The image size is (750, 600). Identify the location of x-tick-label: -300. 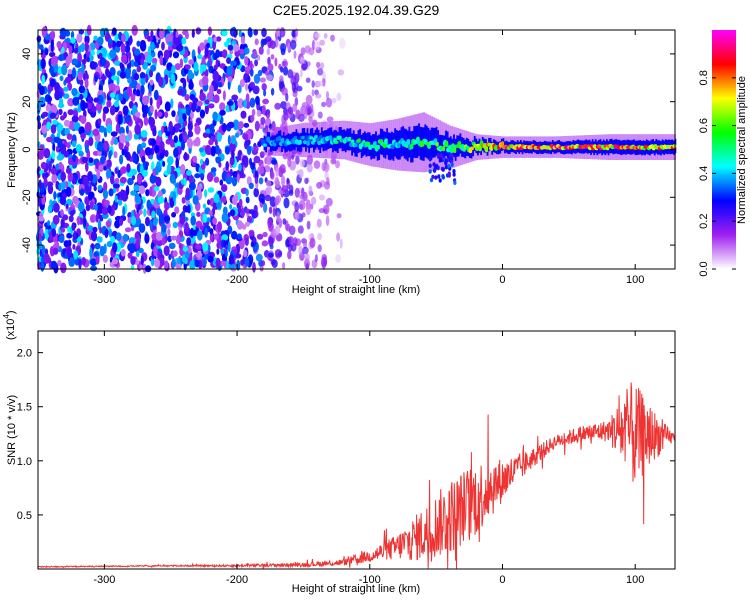
(104, 280).